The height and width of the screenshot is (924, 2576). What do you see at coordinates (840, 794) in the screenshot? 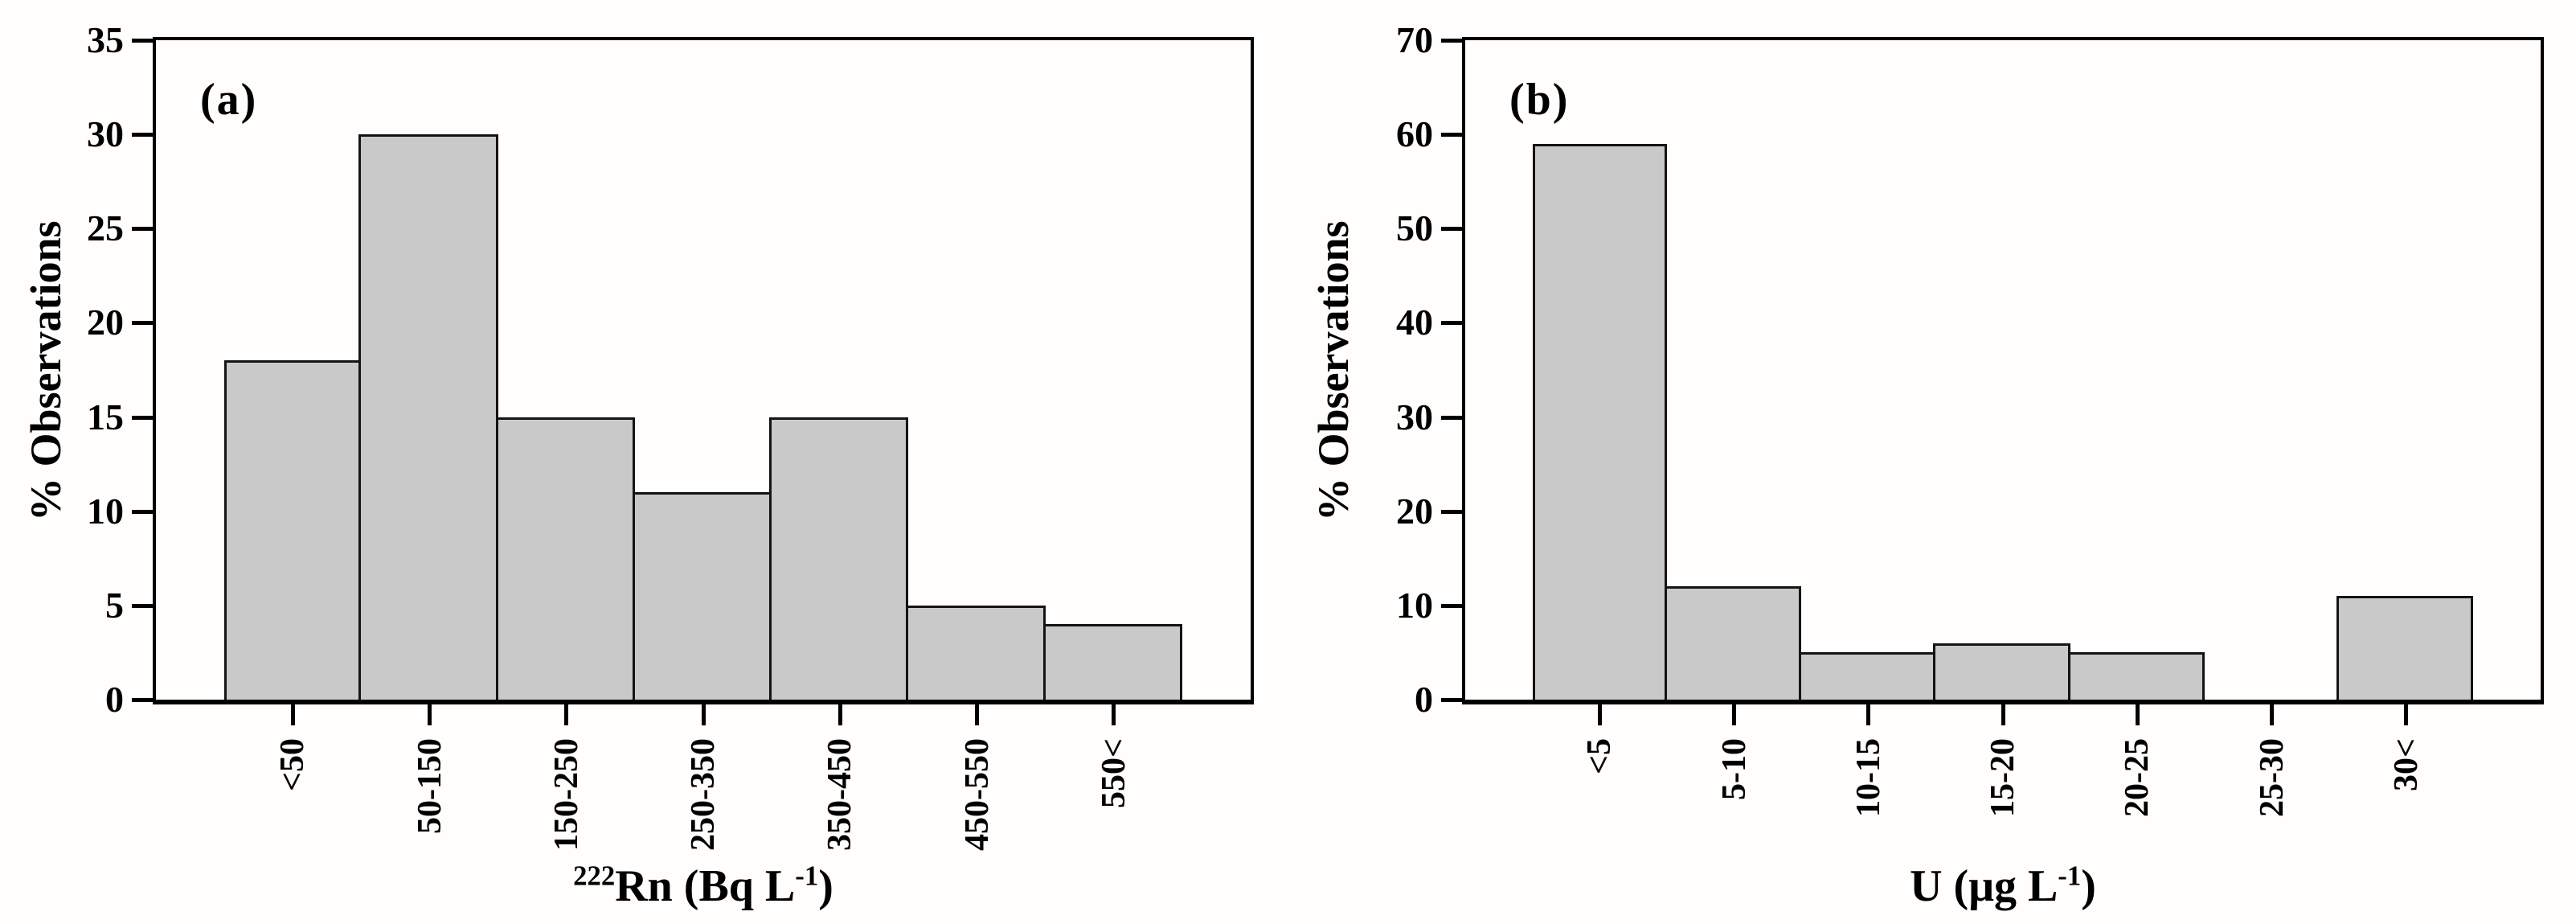
I see `x-tick-label: 350-450` at bounding box center [840, 794].